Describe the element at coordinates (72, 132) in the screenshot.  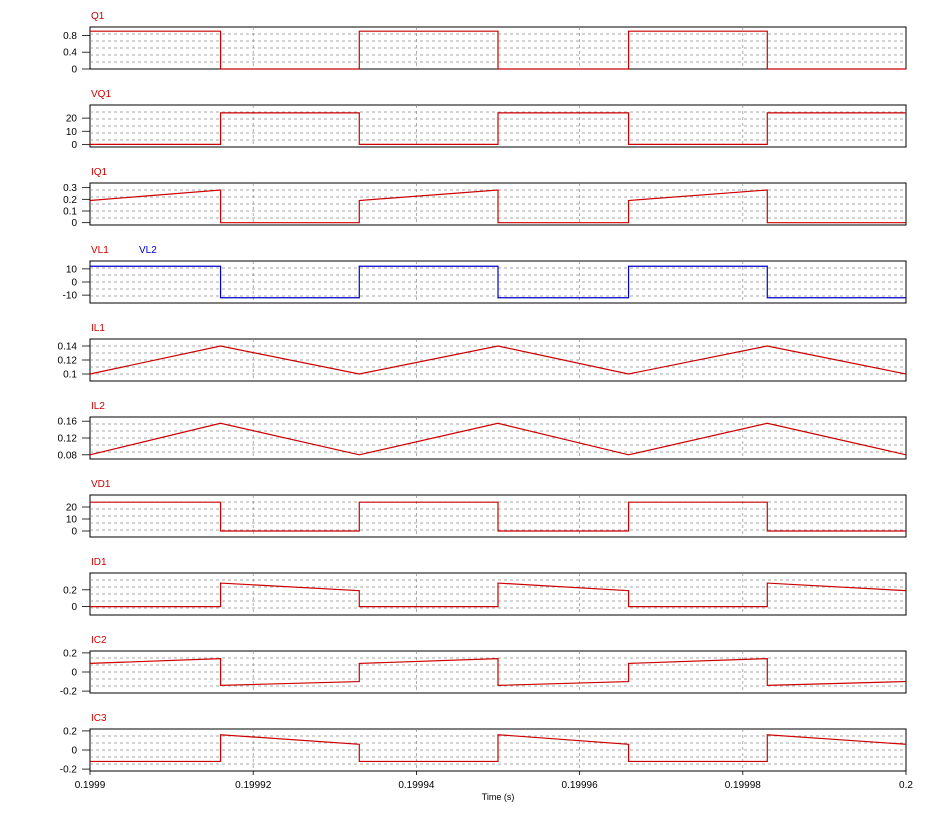
I see `y-tick-label-vq1: 10` at that location.